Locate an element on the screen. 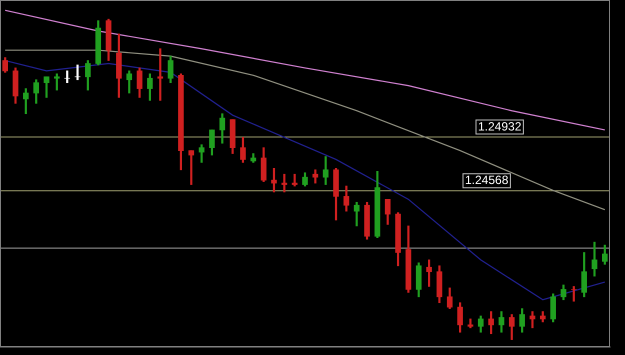  ref-line-label: 1.24568 is located at coordinates (487, 180).